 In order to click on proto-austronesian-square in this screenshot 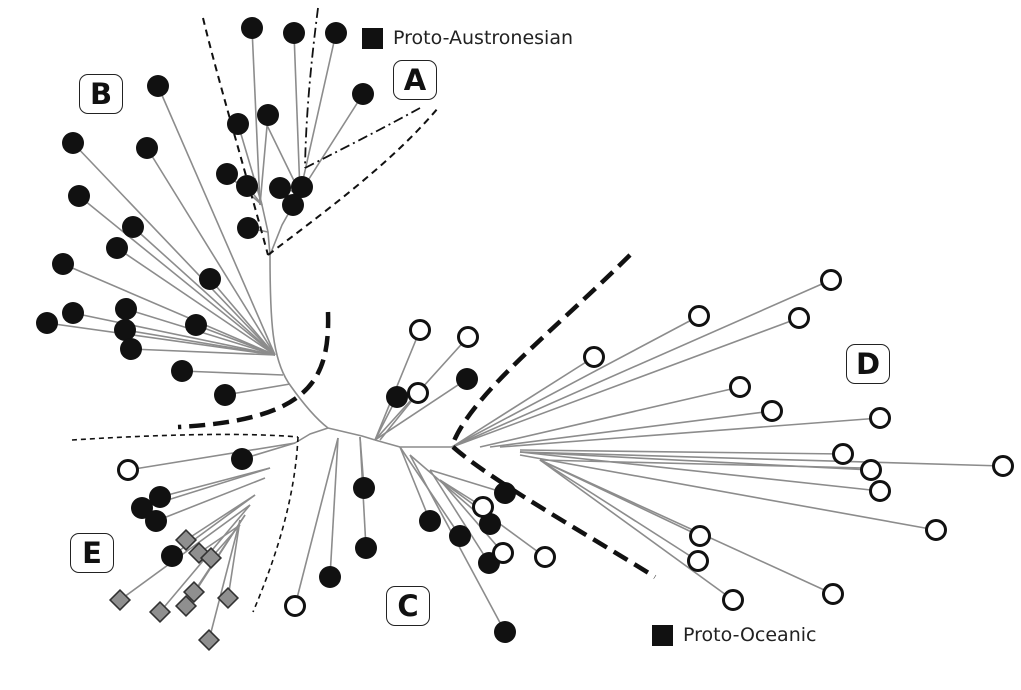, I will do `click(372, 38)`.